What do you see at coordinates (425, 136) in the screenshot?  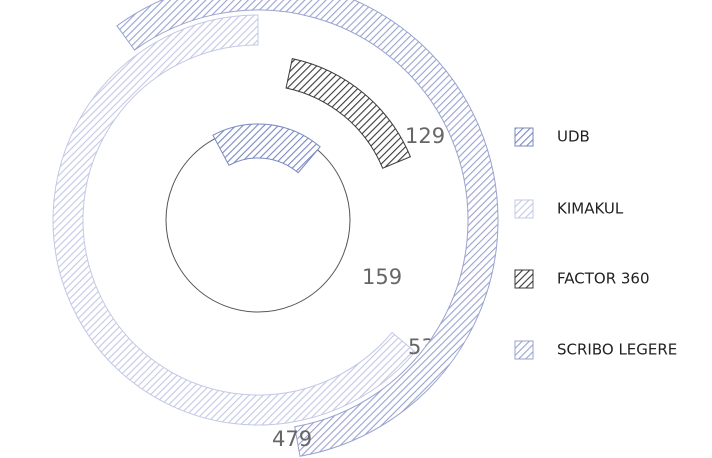 I see `value-label: 129` at bounding box center [425, 136].